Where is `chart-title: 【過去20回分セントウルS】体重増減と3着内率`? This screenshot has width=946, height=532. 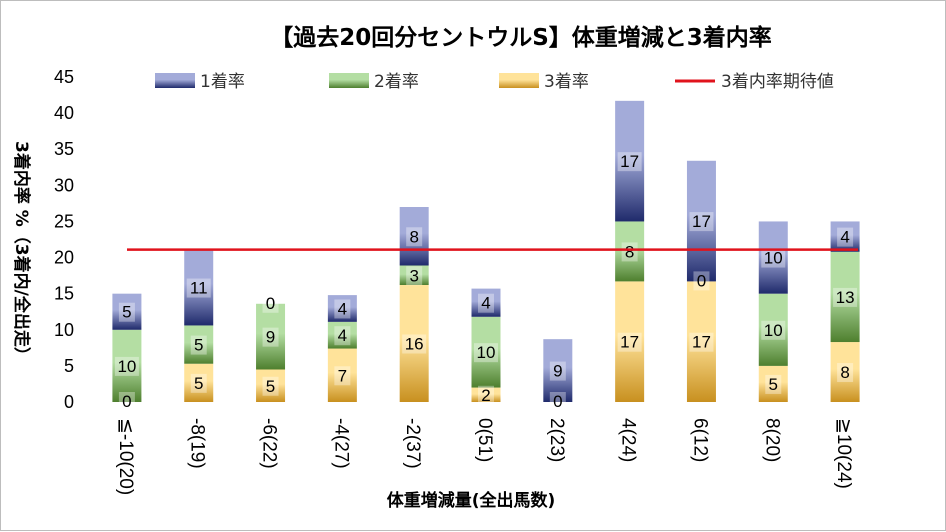
chart-title: 【過去20回分セントウルS】体重増減と3着内率 is located at coordinates (521, 37).